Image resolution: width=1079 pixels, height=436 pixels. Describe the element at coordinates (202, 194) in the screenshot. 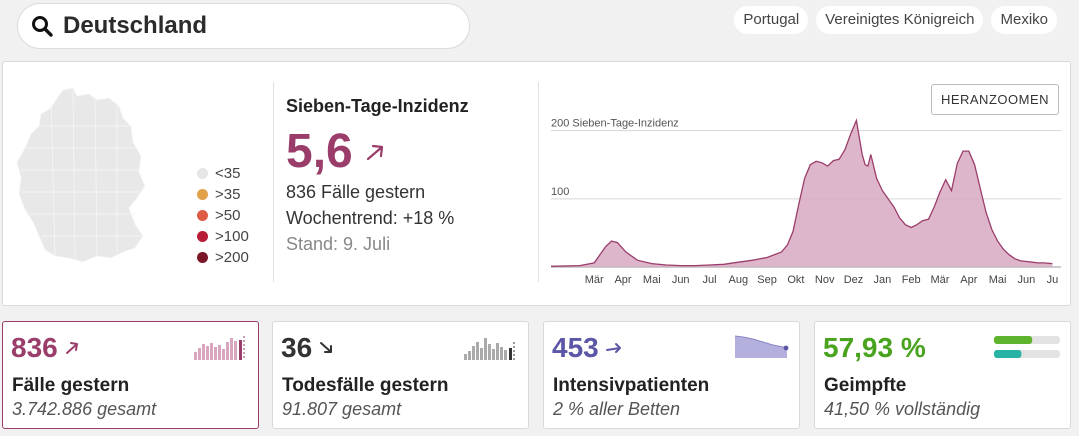

I see `legend-dot-gt35` at that location.